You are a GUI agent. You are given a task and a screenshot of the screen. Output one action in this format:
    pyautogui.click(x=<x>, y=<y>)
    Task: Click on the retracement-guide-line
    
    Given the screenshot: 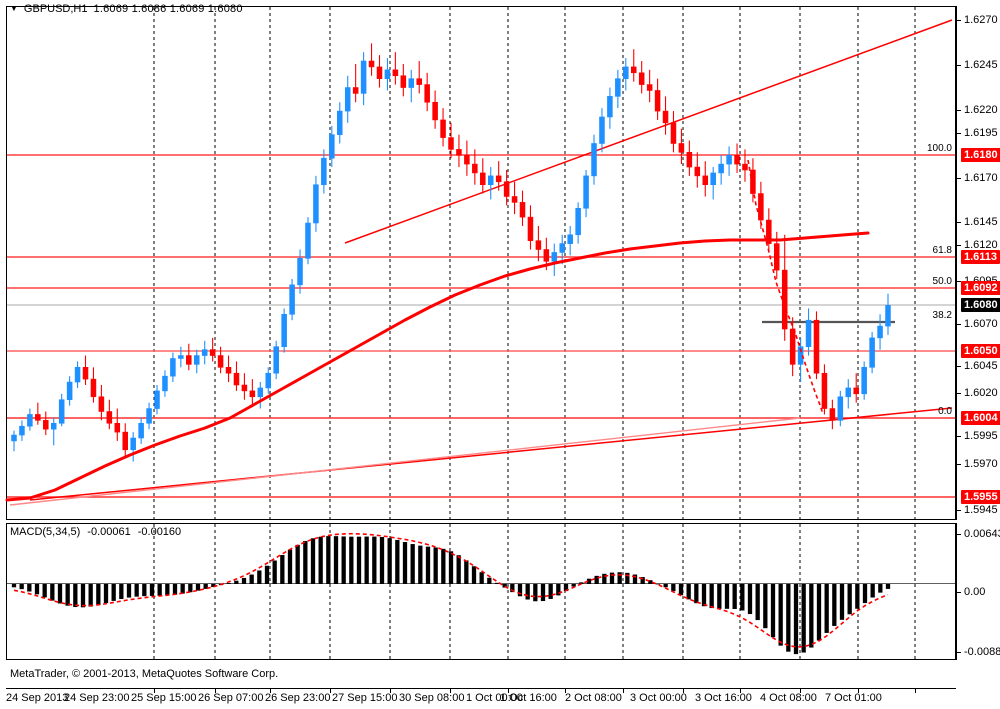 What is the action you would take?
    pyautogui.click(x=785, y=287)
    